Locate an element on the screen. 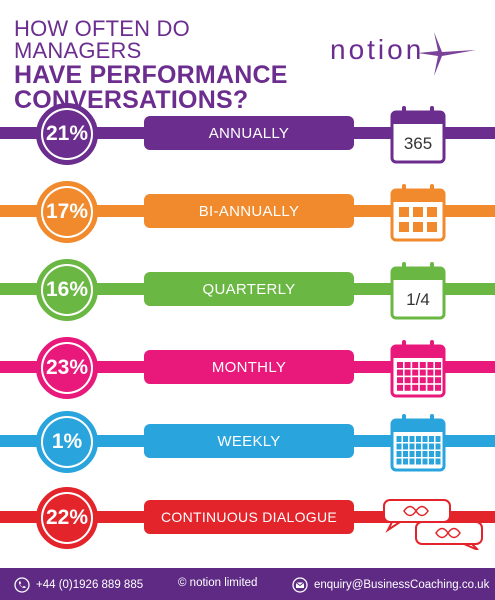 The width and height of the screenshot is (495, 600). title-line-2: HAVE PERFORMANCE is located at coordinates (151, 74).